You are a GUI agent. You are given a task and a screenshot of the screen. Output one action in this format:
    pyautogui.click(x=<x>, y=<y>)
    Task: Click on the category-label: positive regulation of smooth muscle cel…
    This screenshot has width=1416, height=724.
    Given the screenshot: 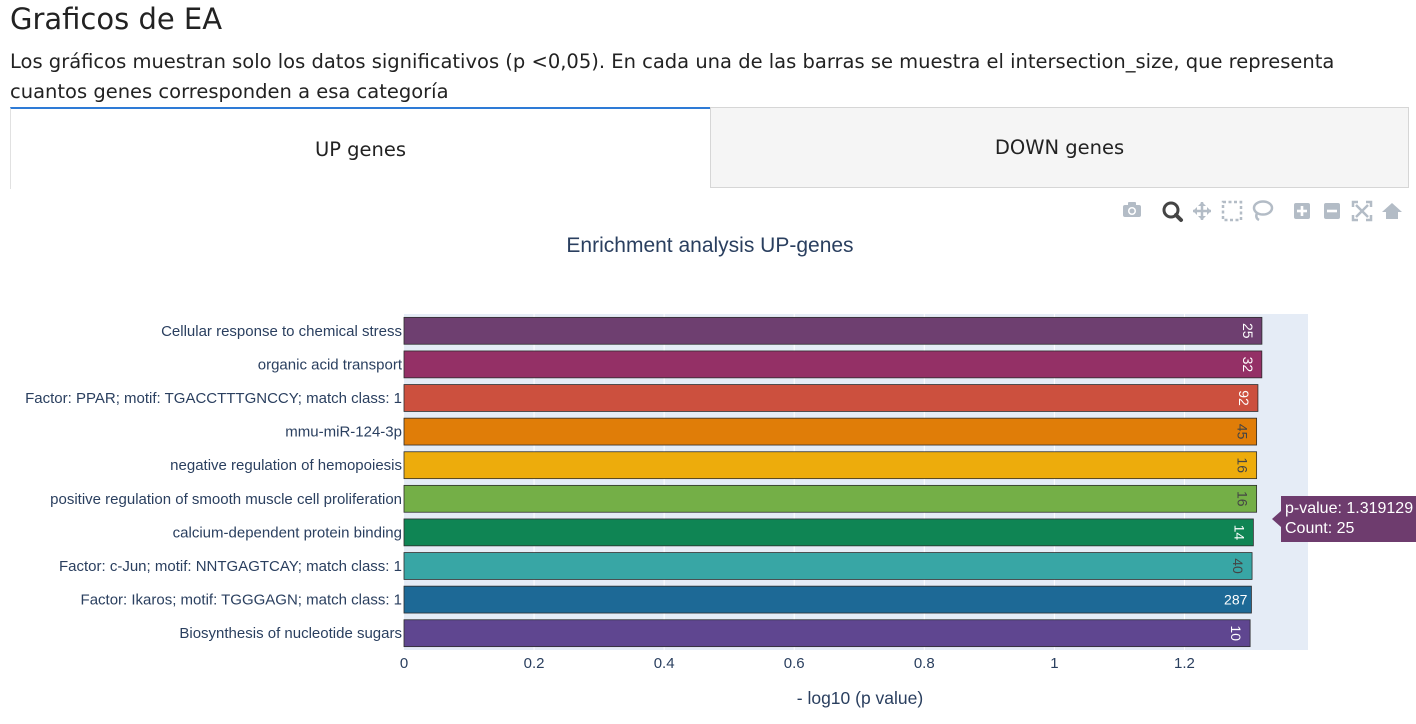 What is the action you would take?
    pyautogui.click(x=226, y=499)
    